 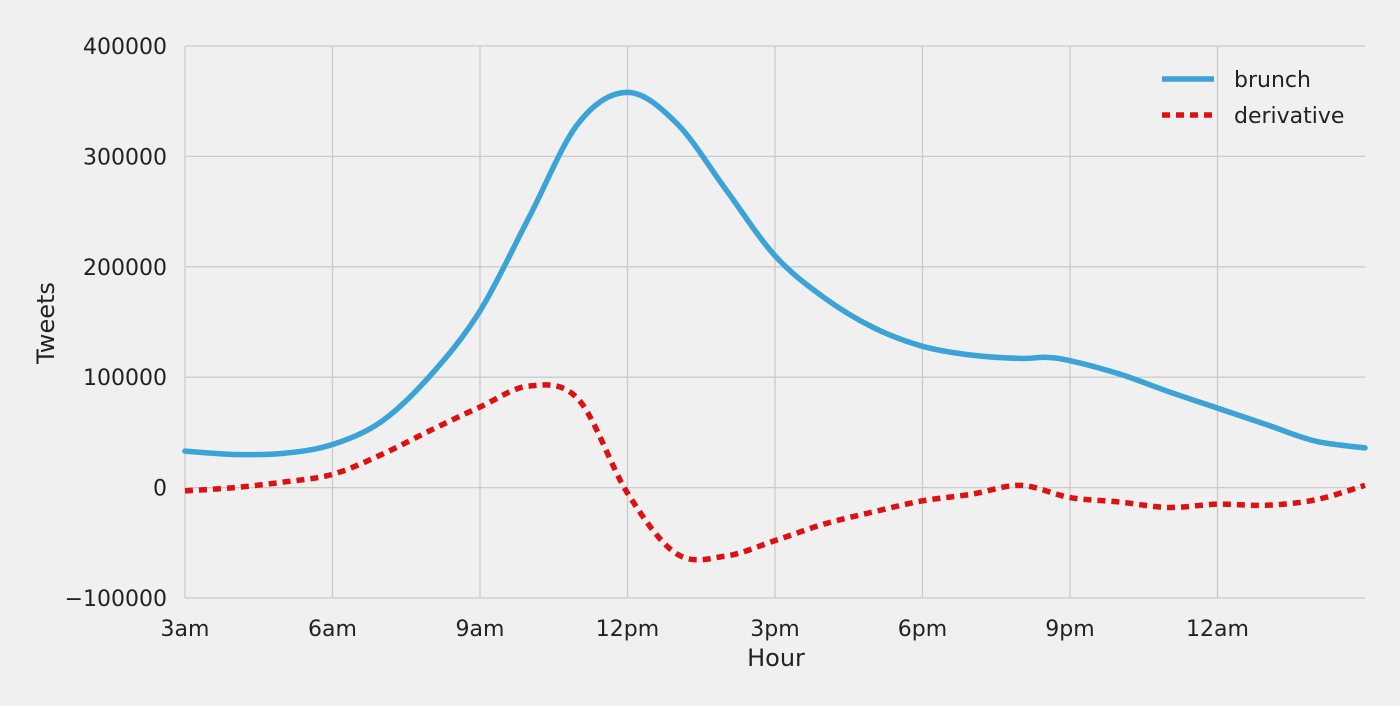 I want to click on x-tick-label: 6am, so click(x=332, y=629).